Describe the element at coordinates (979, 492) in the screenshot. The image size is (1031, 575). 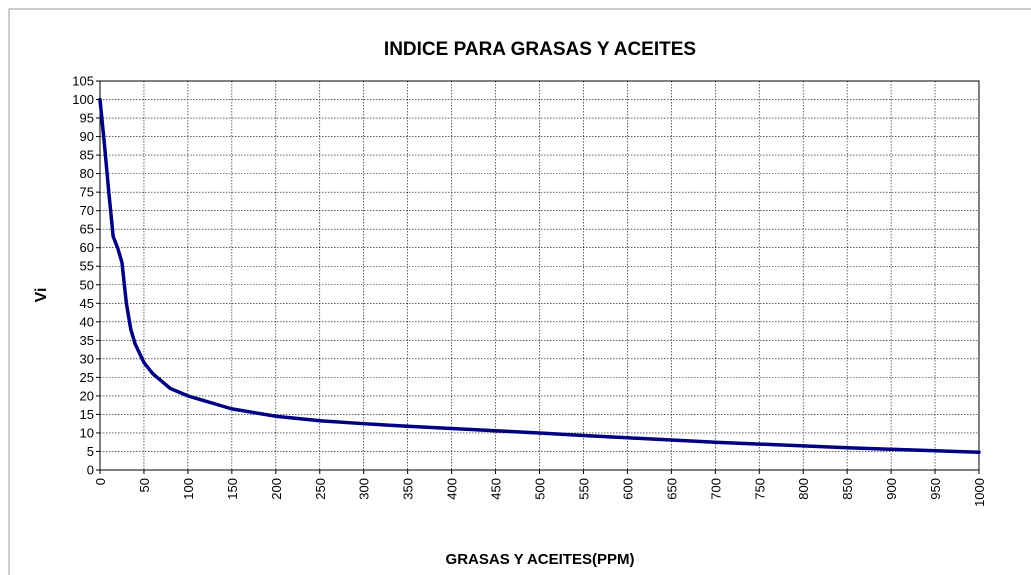
I see `x-tick-label: 1000` at that location.